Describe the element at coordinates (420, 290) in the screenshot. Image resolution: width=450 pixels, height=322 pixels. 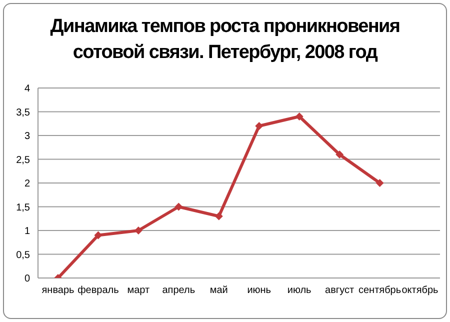
I see `x-tick-label: октябрь` at that location.